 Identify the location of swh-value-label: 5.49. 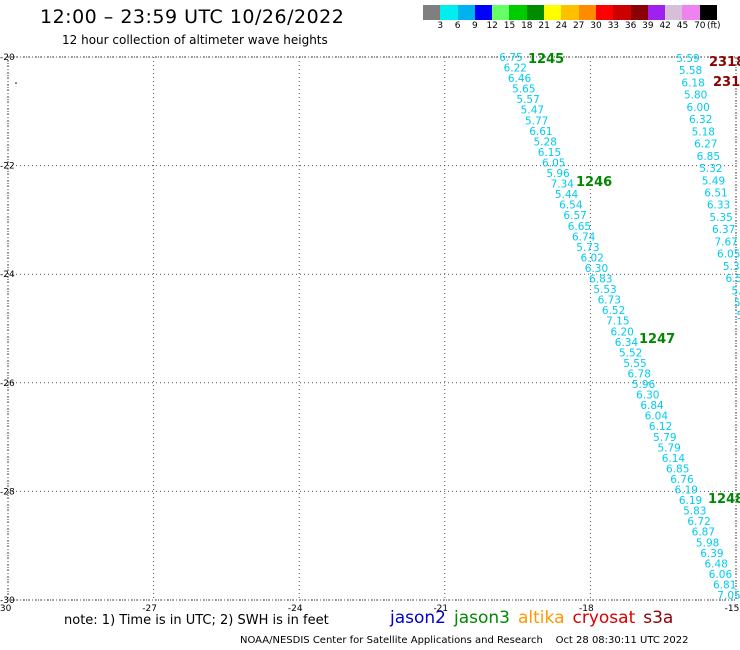
(713, 181).